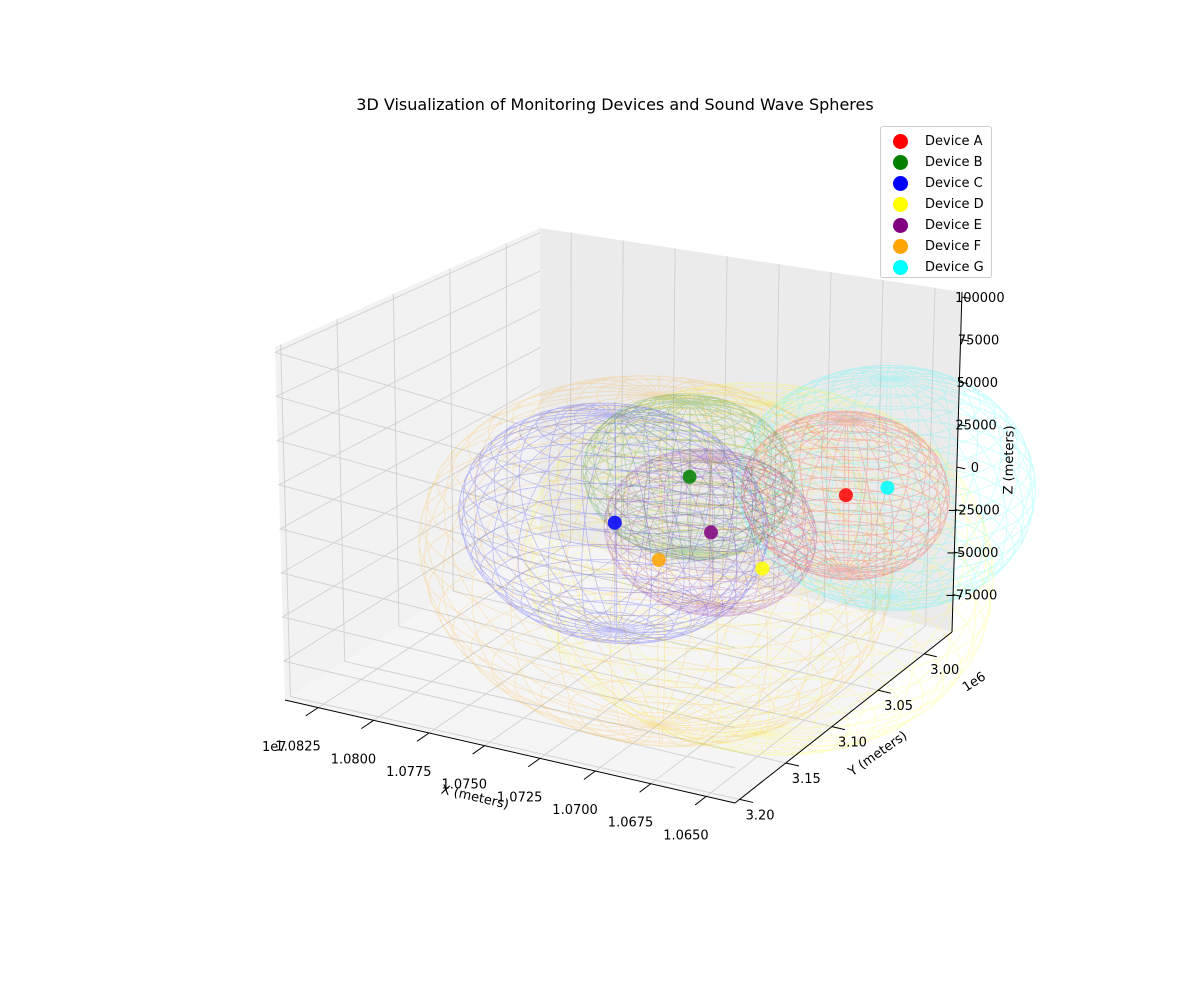  I want to click on legend-marker-device-e, so click(900, 225).